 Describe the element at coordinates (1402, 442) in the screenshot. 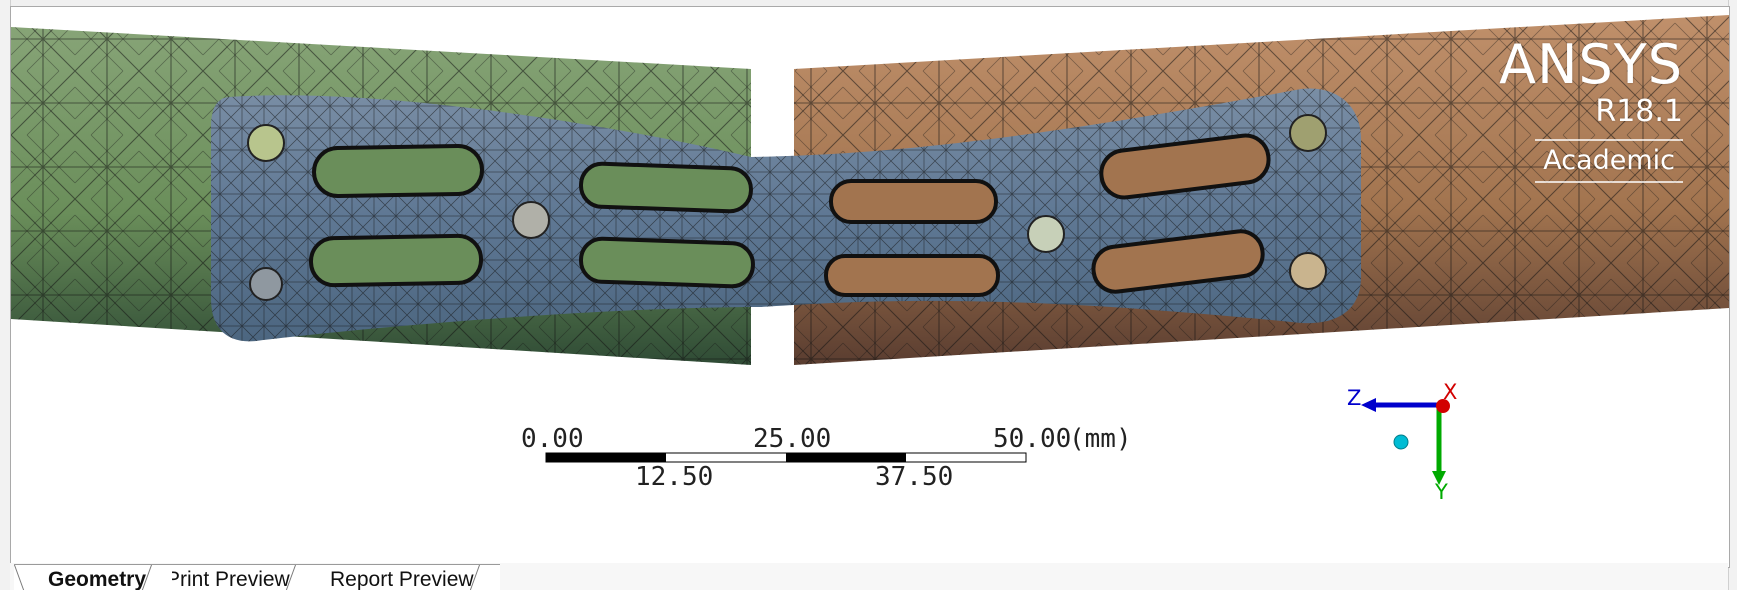

I see `axis-triad: Z Y X` at that location.